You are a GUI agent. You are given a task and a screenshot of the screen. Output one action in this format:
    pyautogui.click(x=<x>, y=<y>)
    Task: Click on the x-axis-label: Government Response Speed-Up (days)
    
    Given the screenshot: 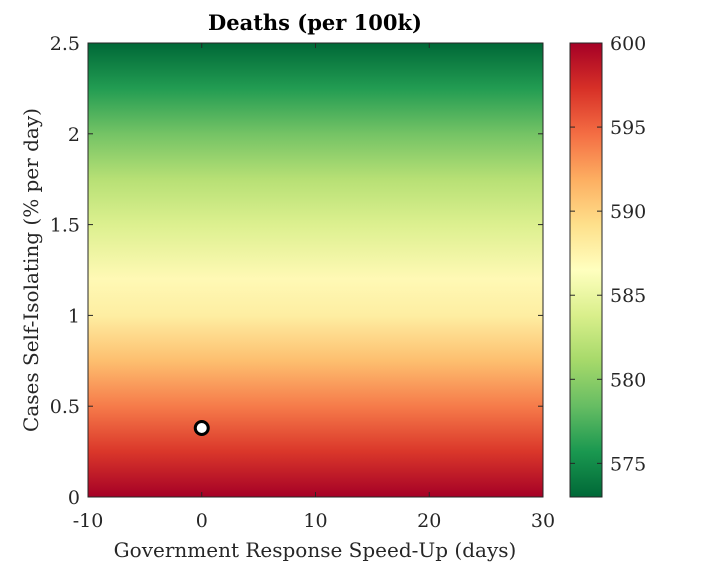 What is the action you would take?
    pyautogui.click(x=315, y=550)
    